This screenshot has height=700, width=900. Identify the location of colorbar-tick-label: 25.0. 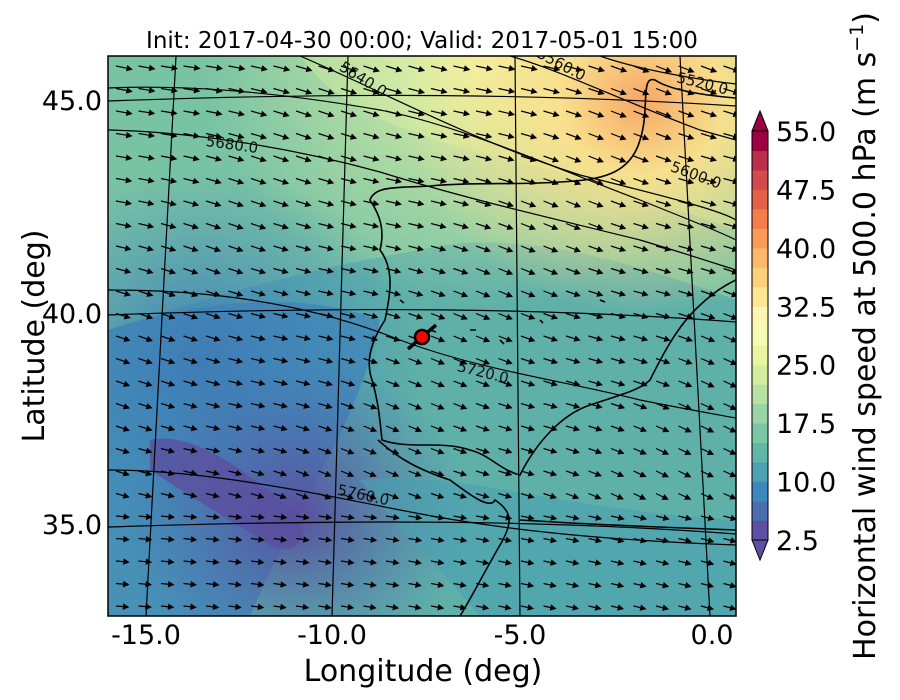
(806, 366).